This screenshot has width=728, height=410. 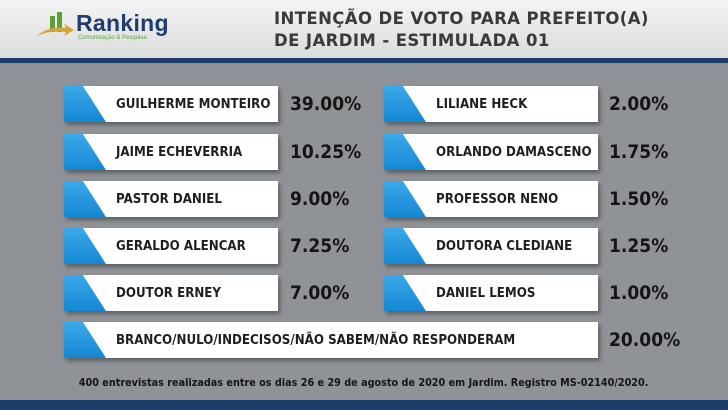 I want to click on candidate-name: DANIEL LEMOS, so click(x=486, y=293).